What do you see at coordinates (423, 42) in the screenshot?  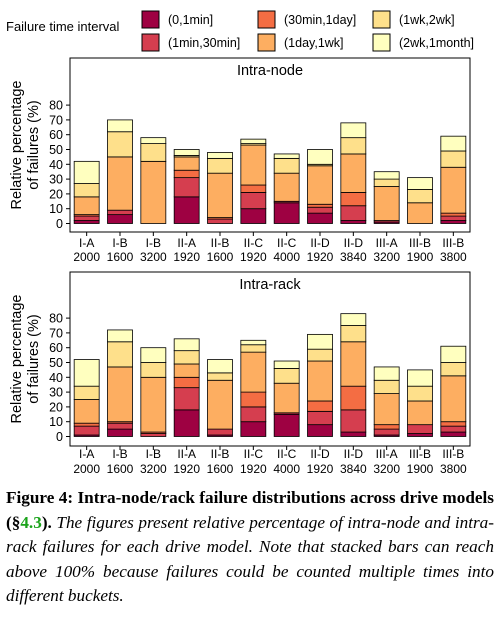 I see `legend-entry: (2wk,1month]` at bounding box center [423, 42].